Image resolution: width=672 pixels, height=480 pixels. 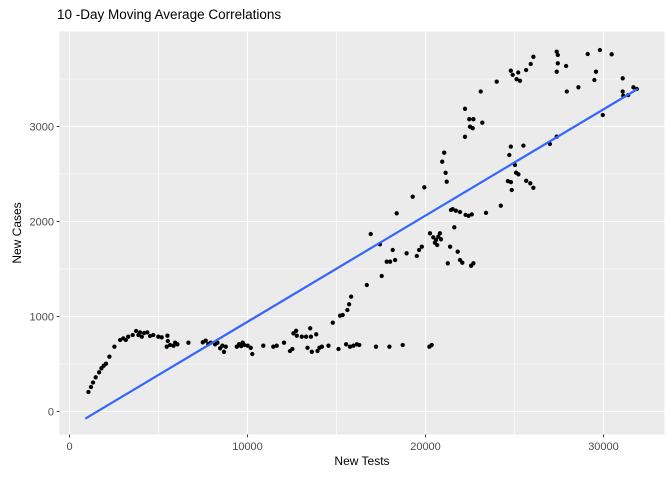 I want to click on y-tick-label: 0, so click(x=51, y=412).